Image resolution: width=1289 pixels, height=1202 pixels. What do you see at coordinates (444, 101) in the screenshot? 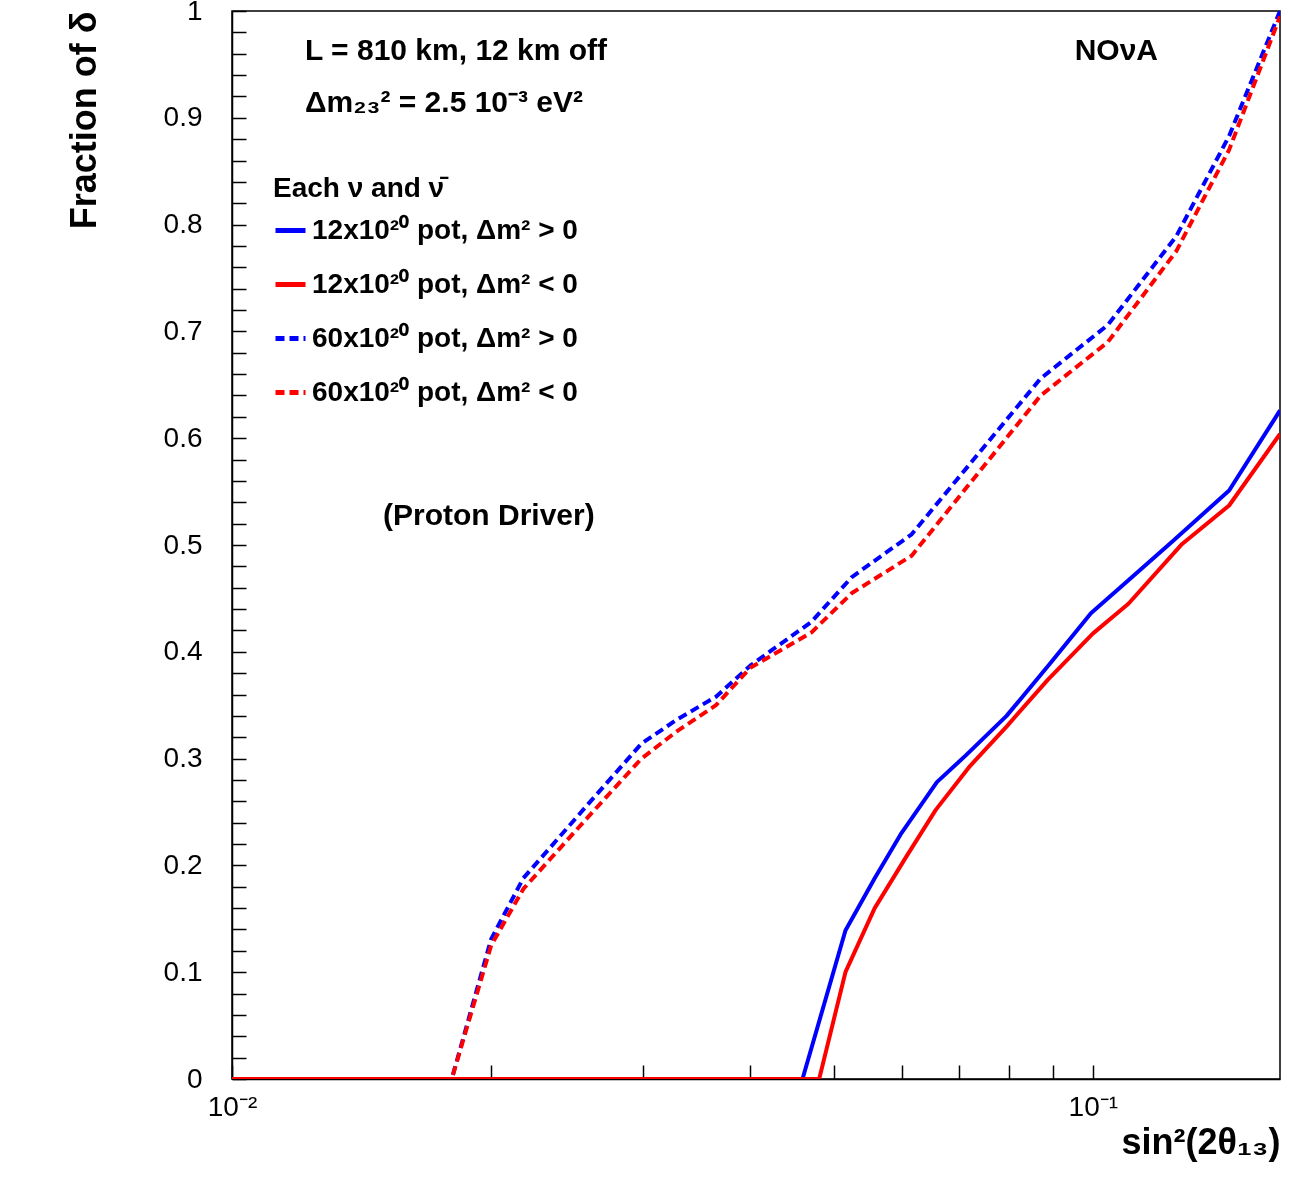
I see `annotation: Δm₂₃² = 2.5 10⁻³ eV²` at bounding box center [444, 101].